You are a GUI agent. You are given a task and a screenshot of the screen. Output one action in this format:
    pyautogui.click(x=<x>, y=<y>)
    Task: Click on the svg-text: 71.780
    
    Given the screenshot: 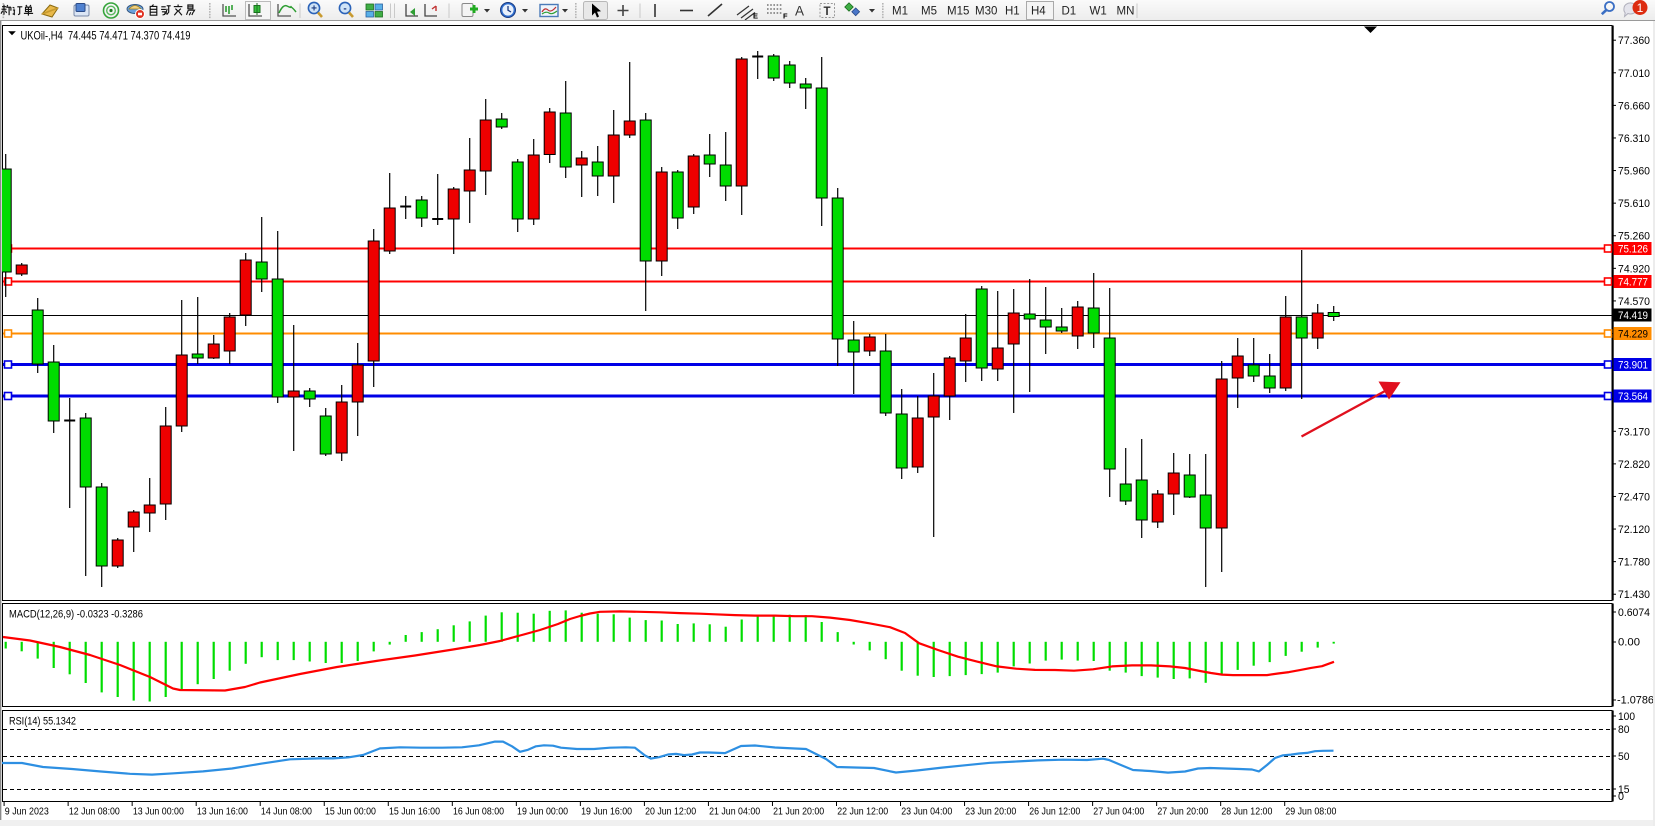 What is the action you would take?
    pyautogui.click(x=1634, y=563)
    